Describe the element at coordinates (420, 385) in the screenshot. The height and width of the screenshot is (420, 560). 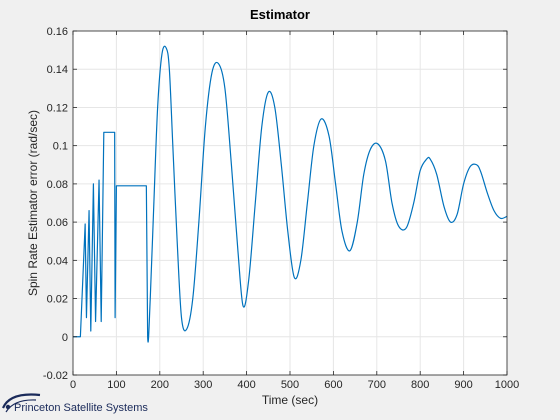
I see `x-tick-label: 800` at that location.